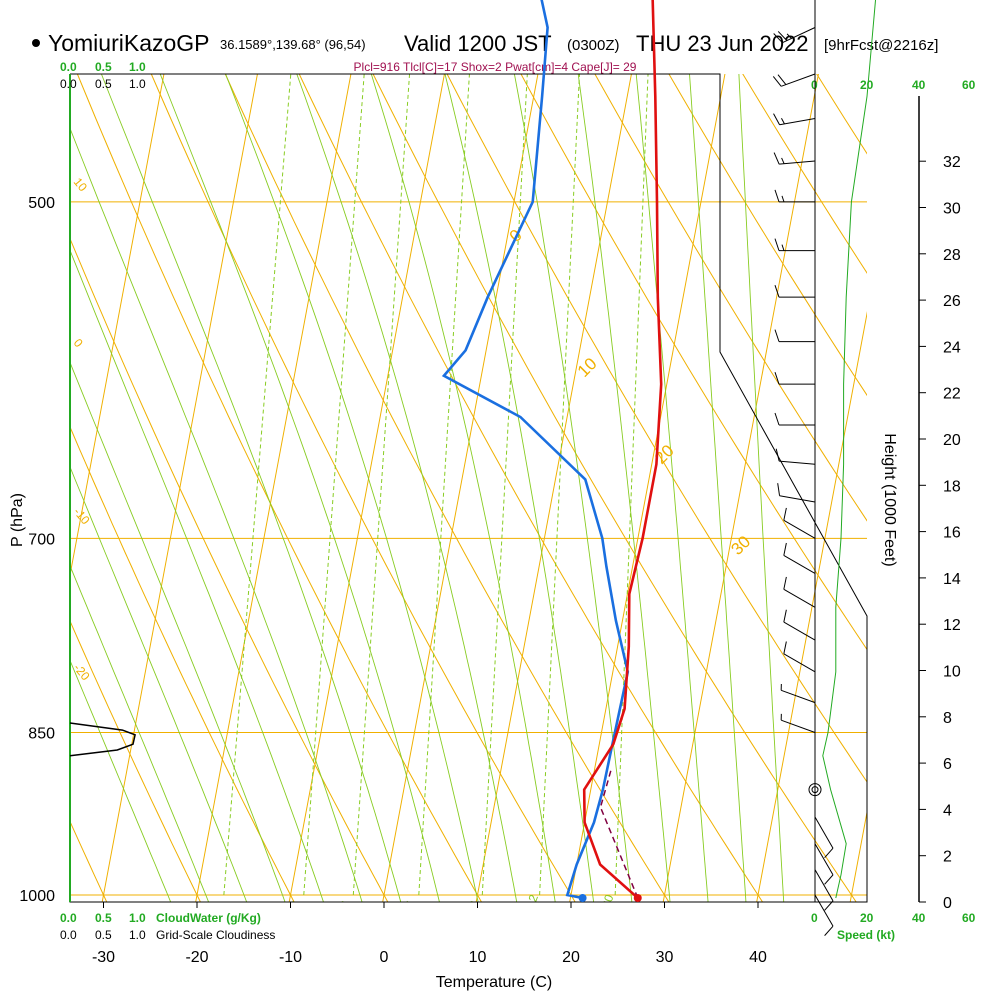 This screenshot has width=1000, height=1000. I want to click on dry-adiabat-label: 0, so click(78, 343).